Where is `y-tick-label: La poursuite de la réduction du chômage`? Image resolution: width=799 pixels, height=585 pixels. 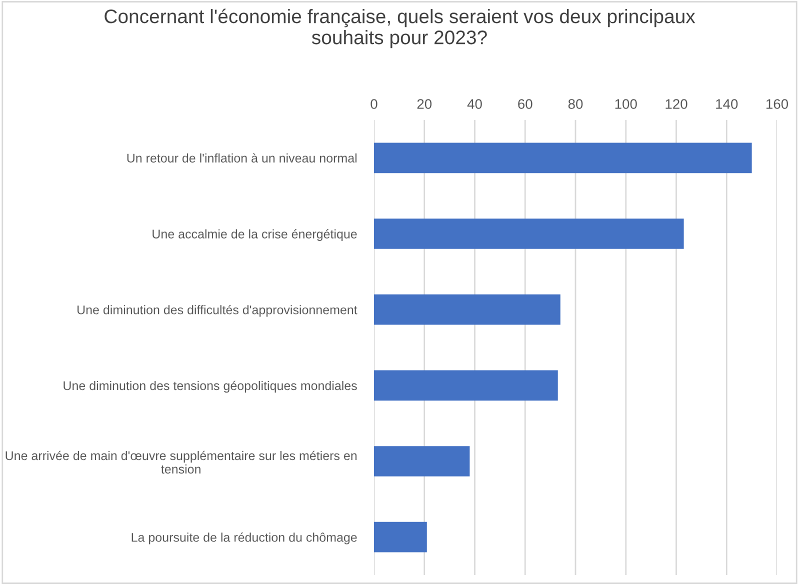
y-tick-label: La poursuite de la réduction du chômage is located at coordinates (244, 538).